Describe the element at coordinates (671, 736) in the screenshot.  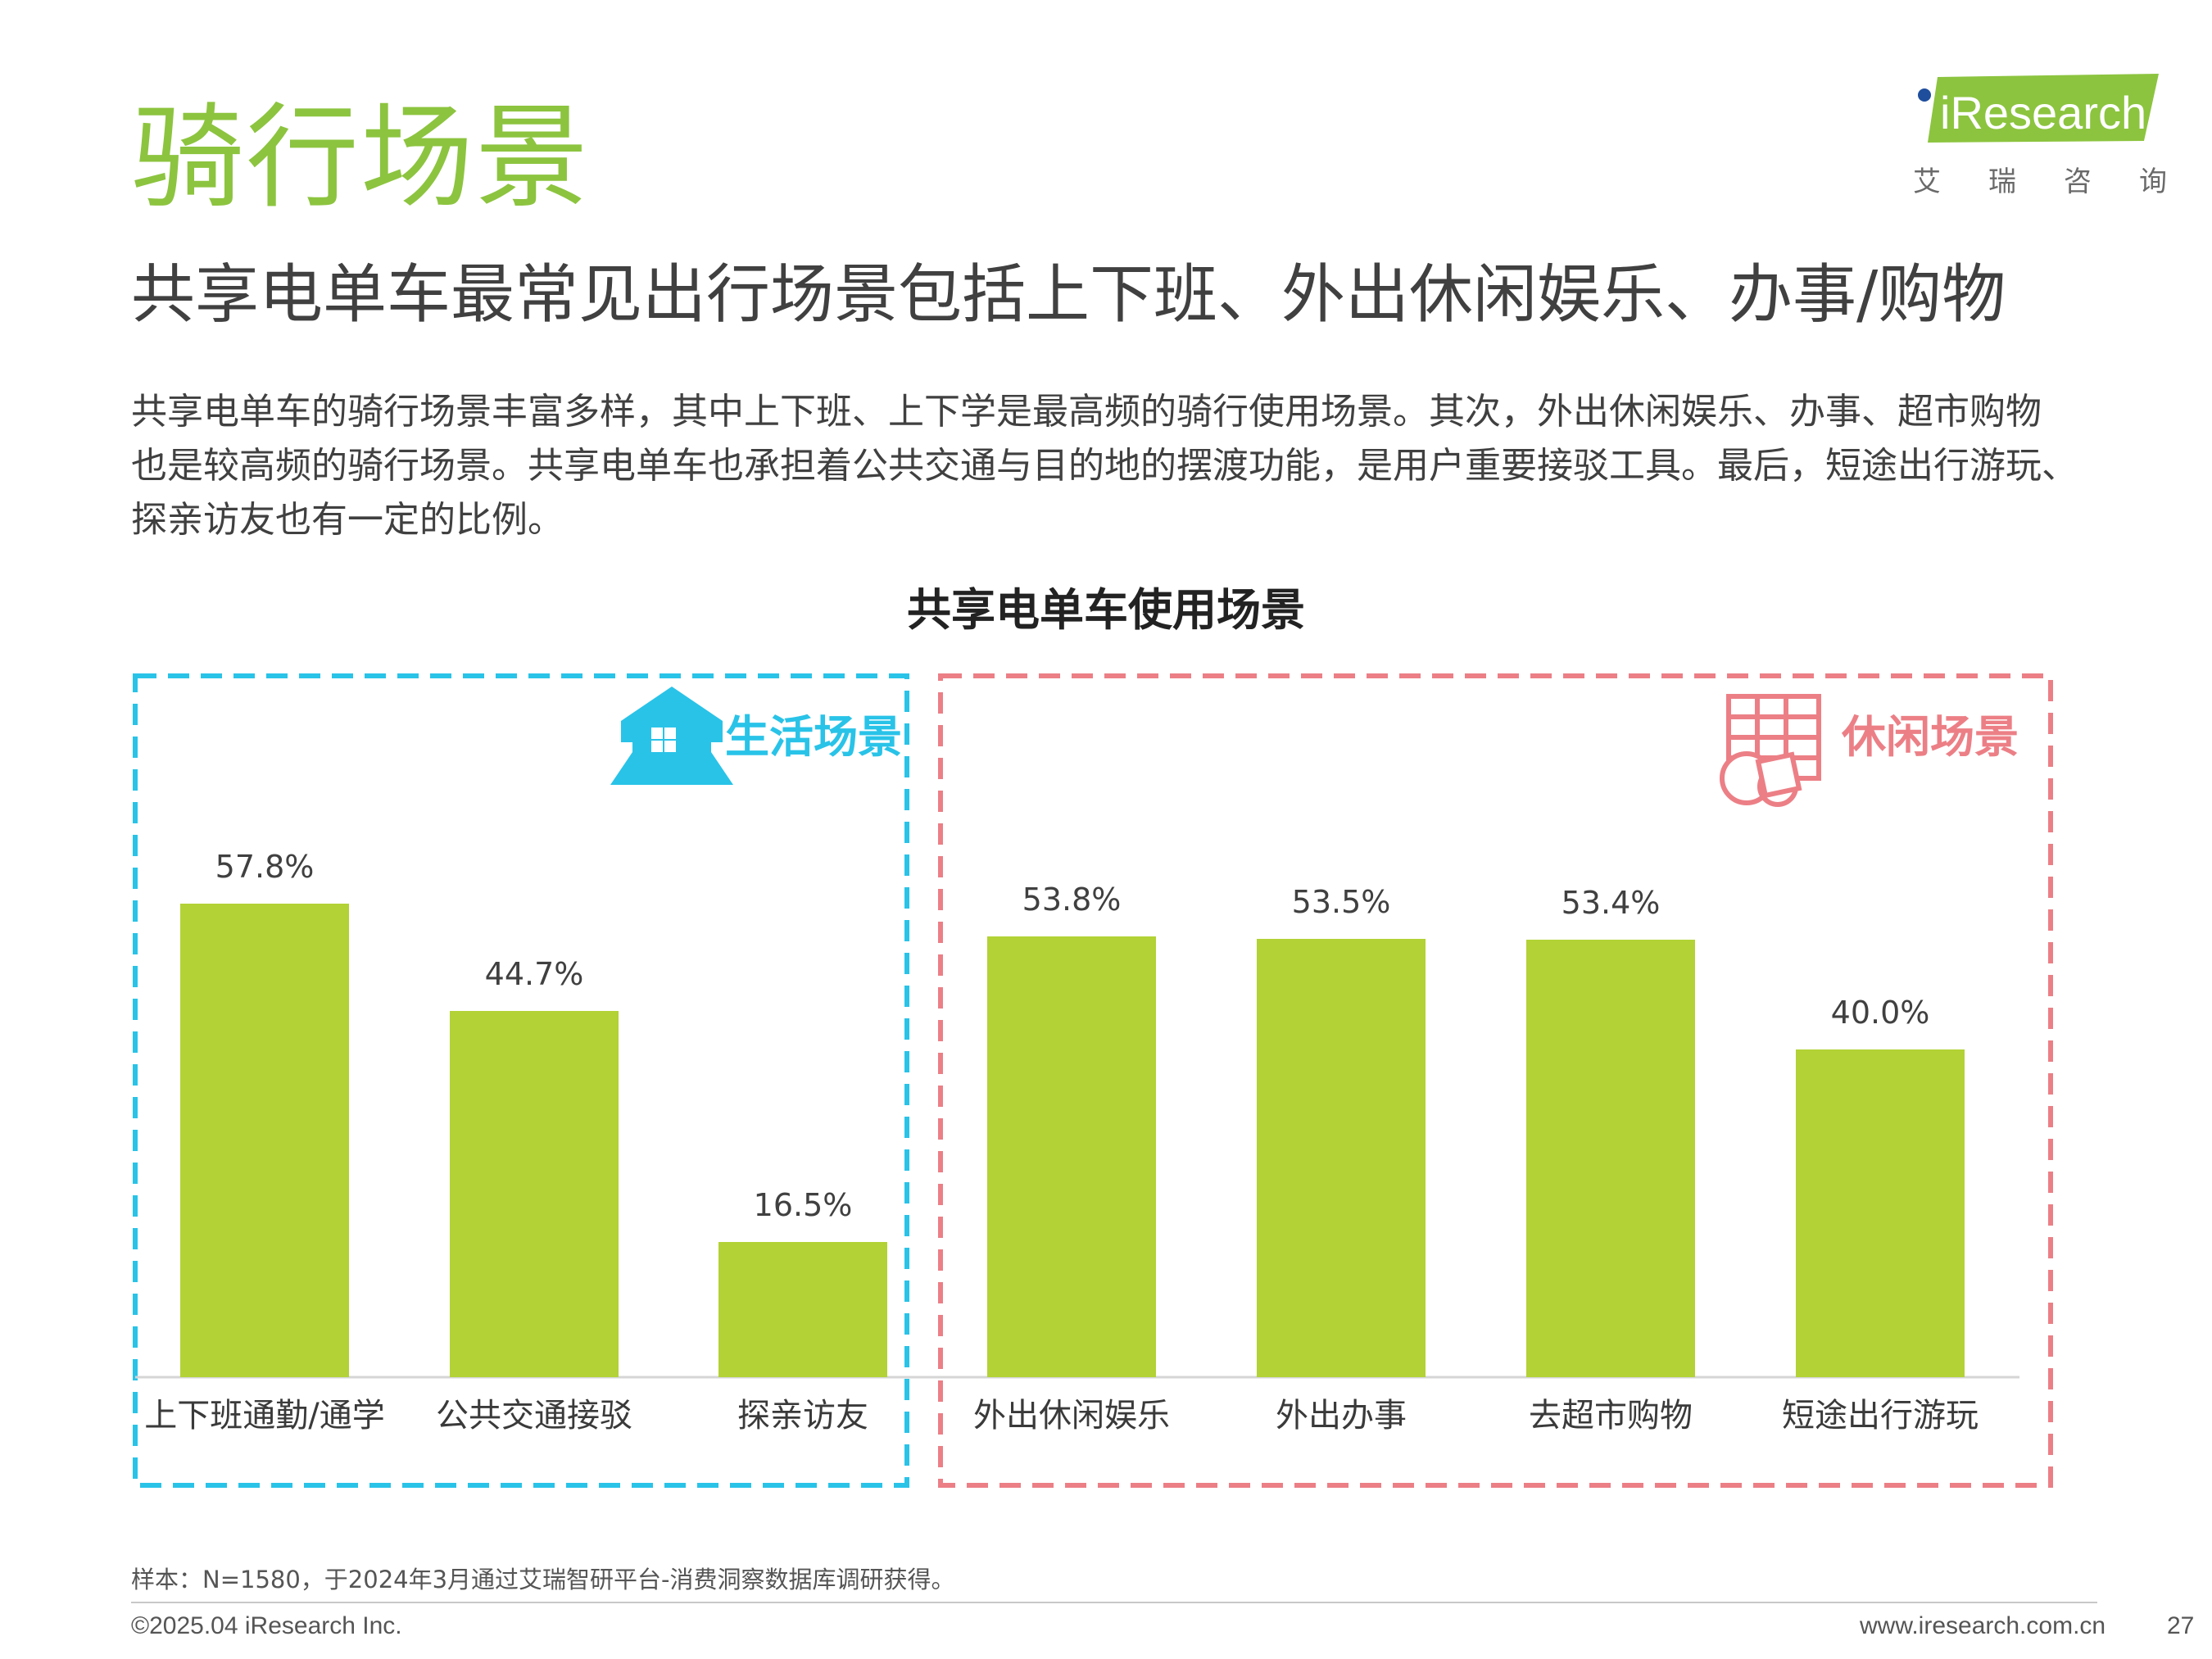
I see `house-icon` at that location.